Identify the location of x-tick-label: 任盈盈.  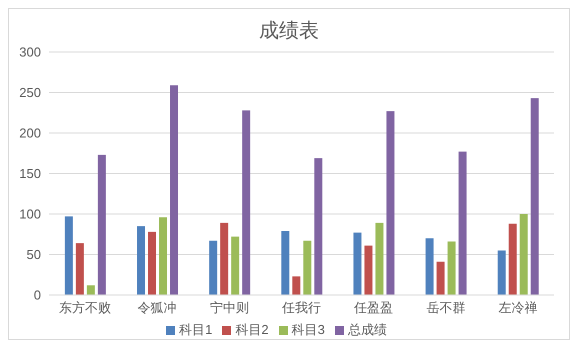
(373, 308).